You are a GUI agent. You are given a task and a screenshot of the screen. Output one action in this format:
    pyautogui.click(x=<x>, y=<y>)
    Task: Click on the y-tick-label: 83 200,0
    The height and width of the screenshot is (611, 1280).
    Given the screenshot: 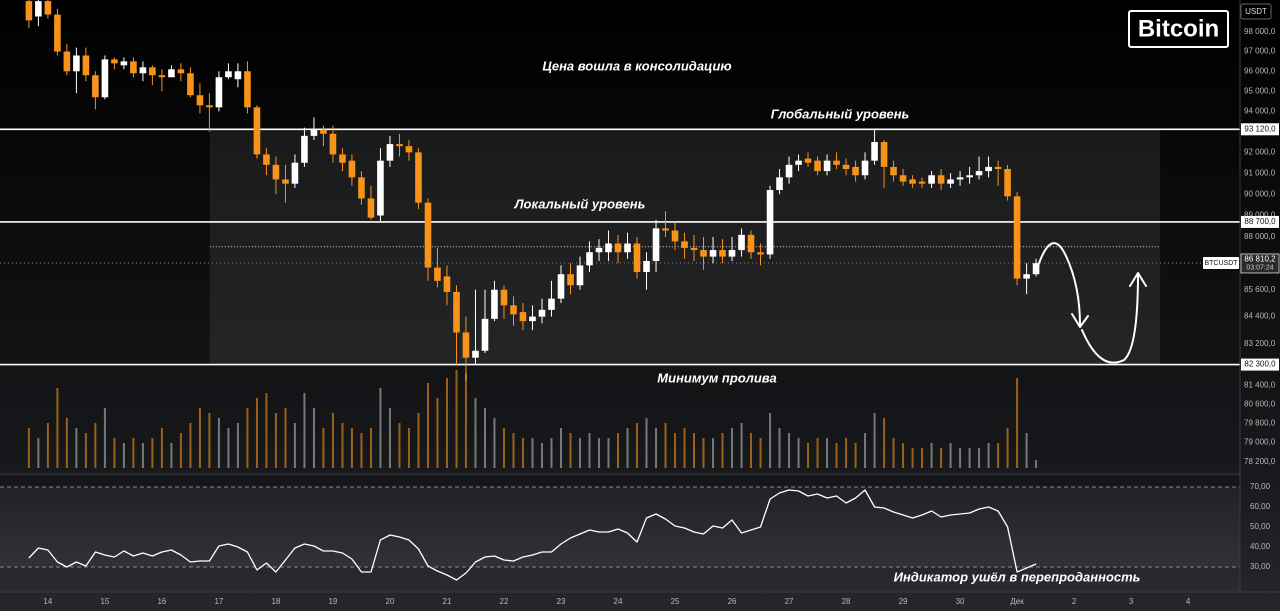 What is the action you would take?
    pyautogui.click(x=1260, y=343)
    